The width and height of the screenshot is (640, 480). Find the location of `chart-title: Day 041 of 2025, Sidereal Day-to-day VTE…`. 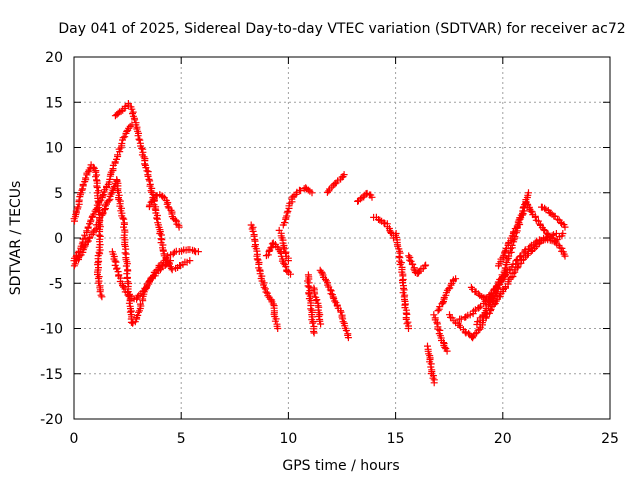

chart-title: Day 041 of 2025, Sidereal Day-to-day VTE… is located at coordinates (341, 29).